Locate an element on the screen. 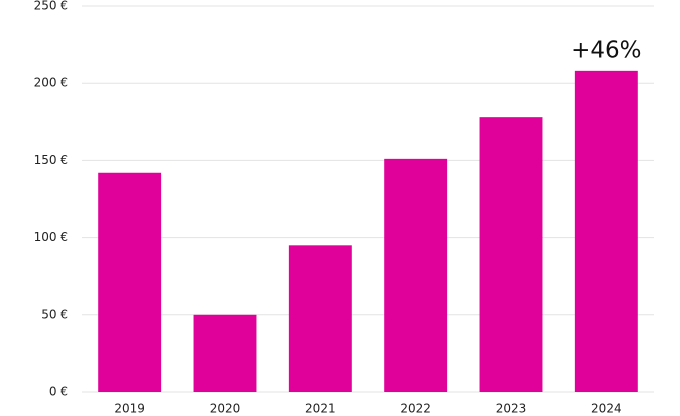 This screenshot has height=416, width=680. x-tick-label: 2021 is located at coordinates (320, 409).